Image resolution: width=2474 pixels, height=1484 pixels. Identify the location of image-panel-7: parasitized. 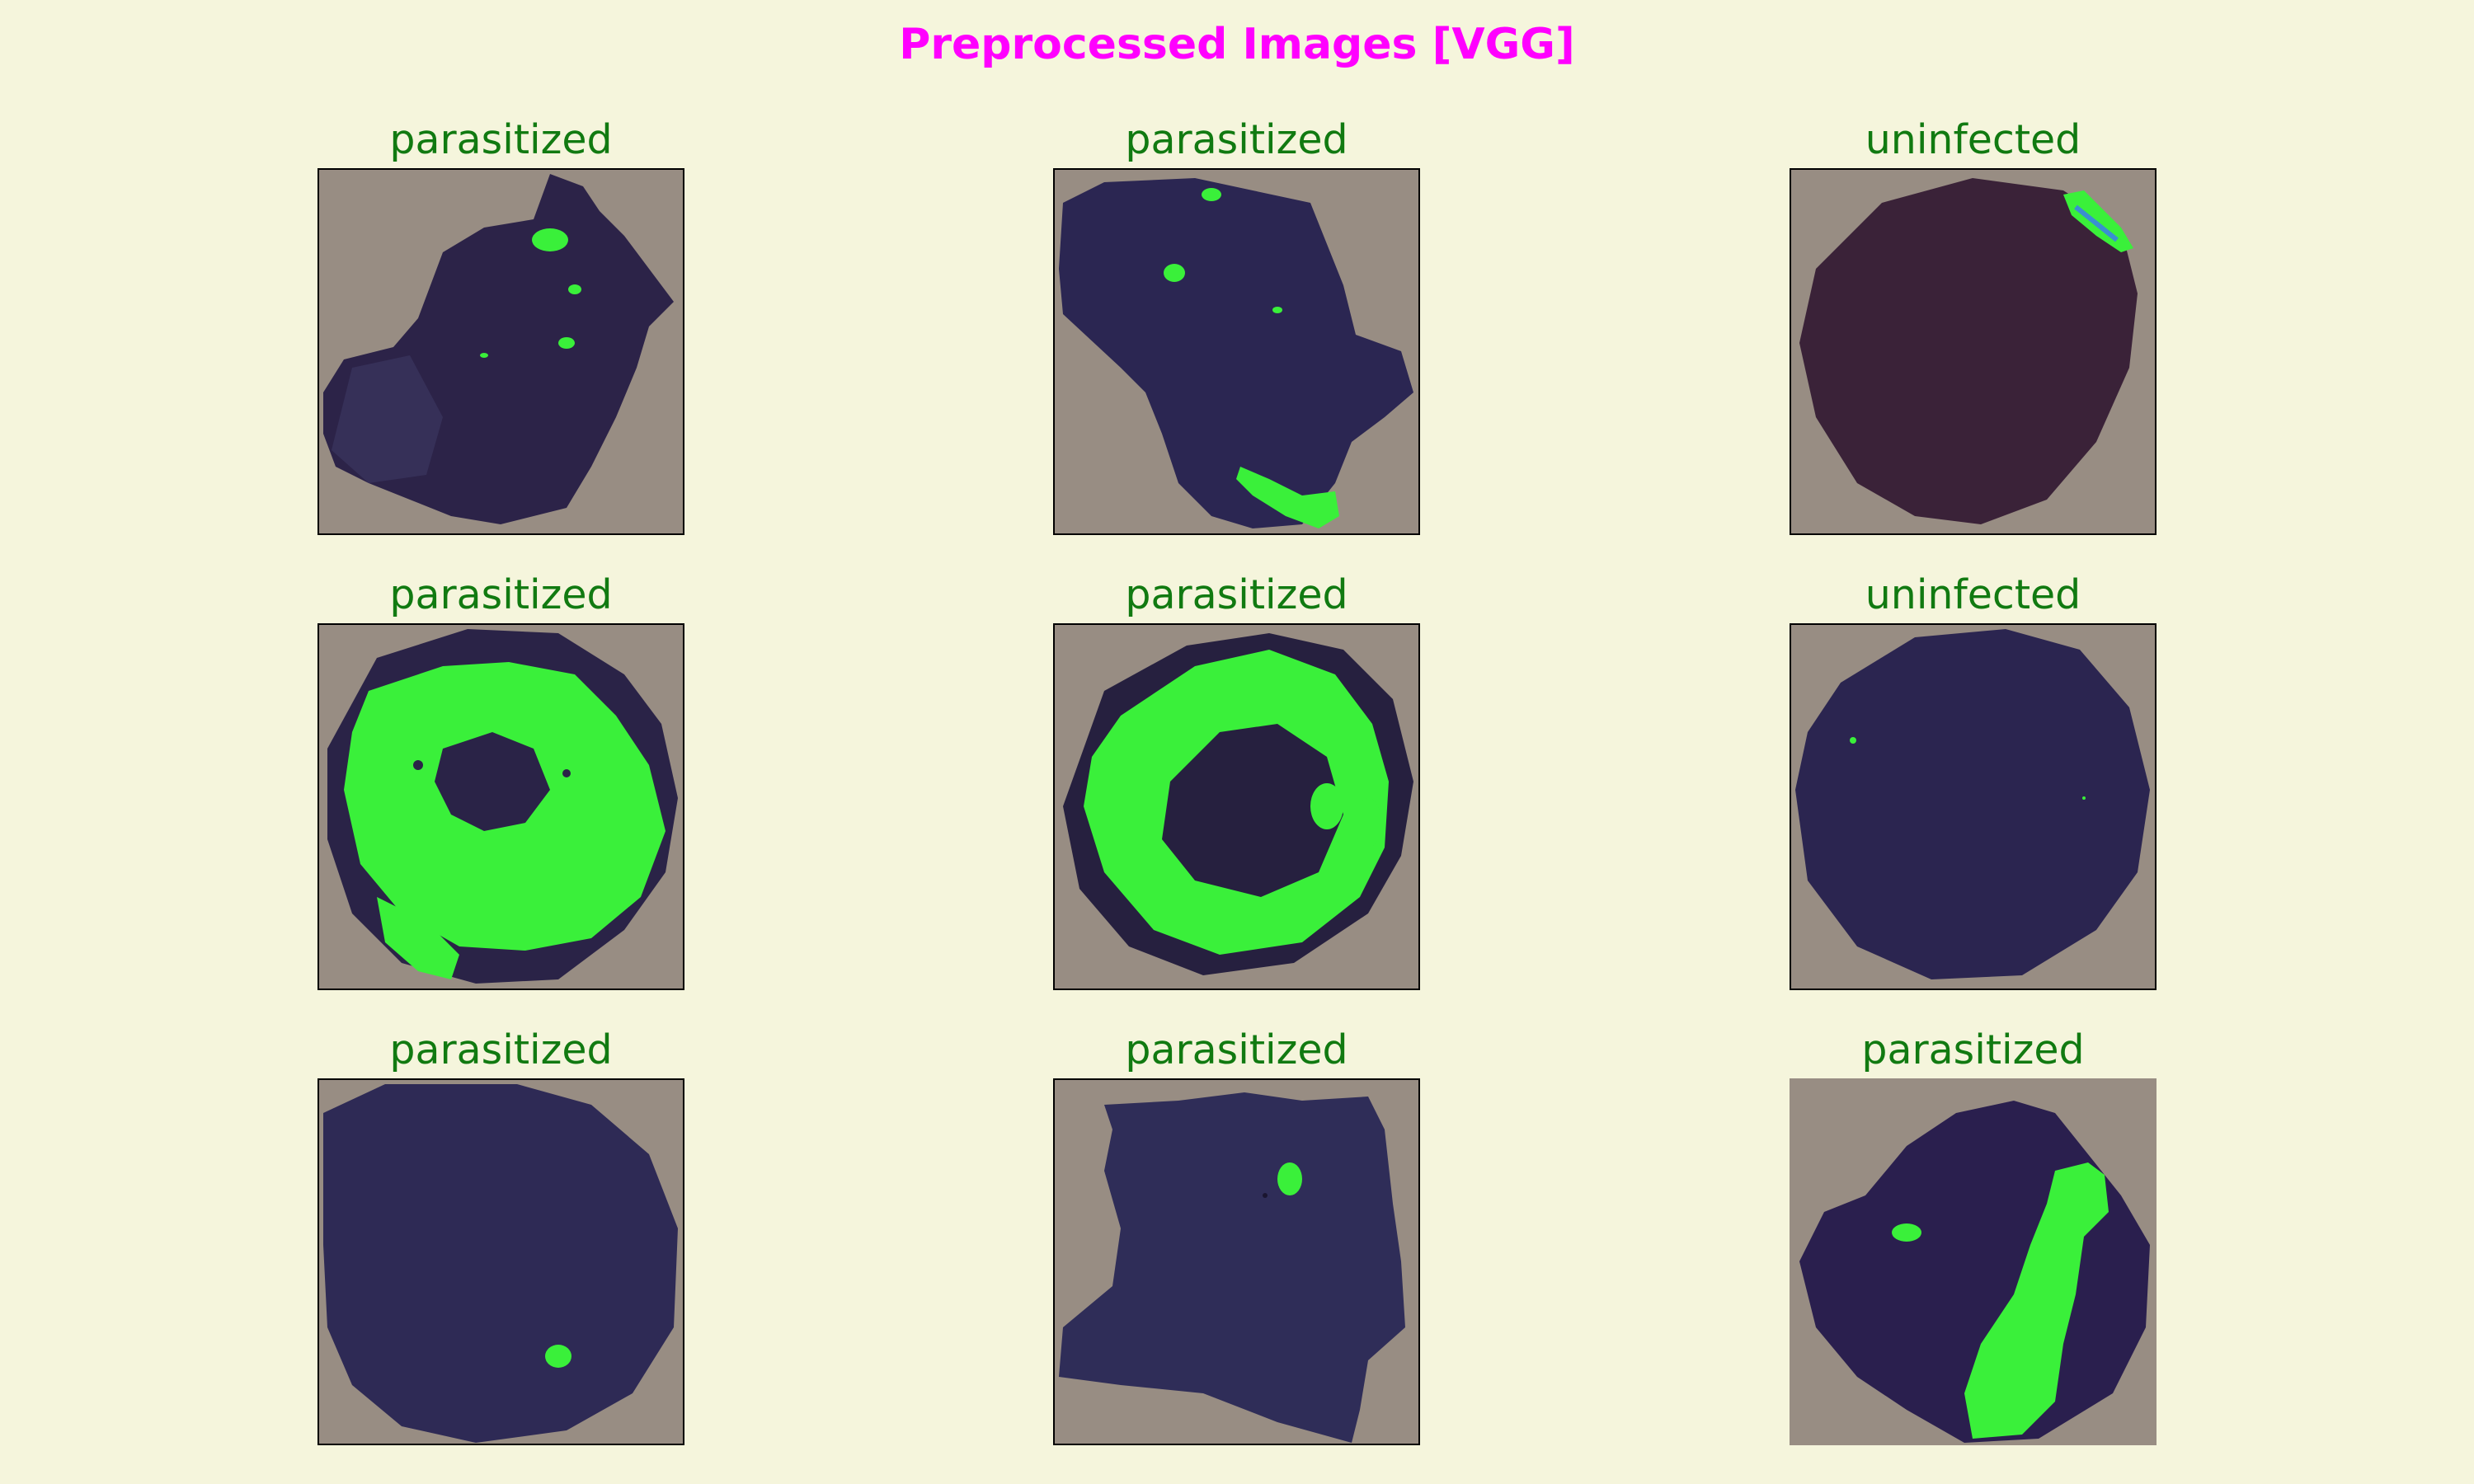
(500, 1233).